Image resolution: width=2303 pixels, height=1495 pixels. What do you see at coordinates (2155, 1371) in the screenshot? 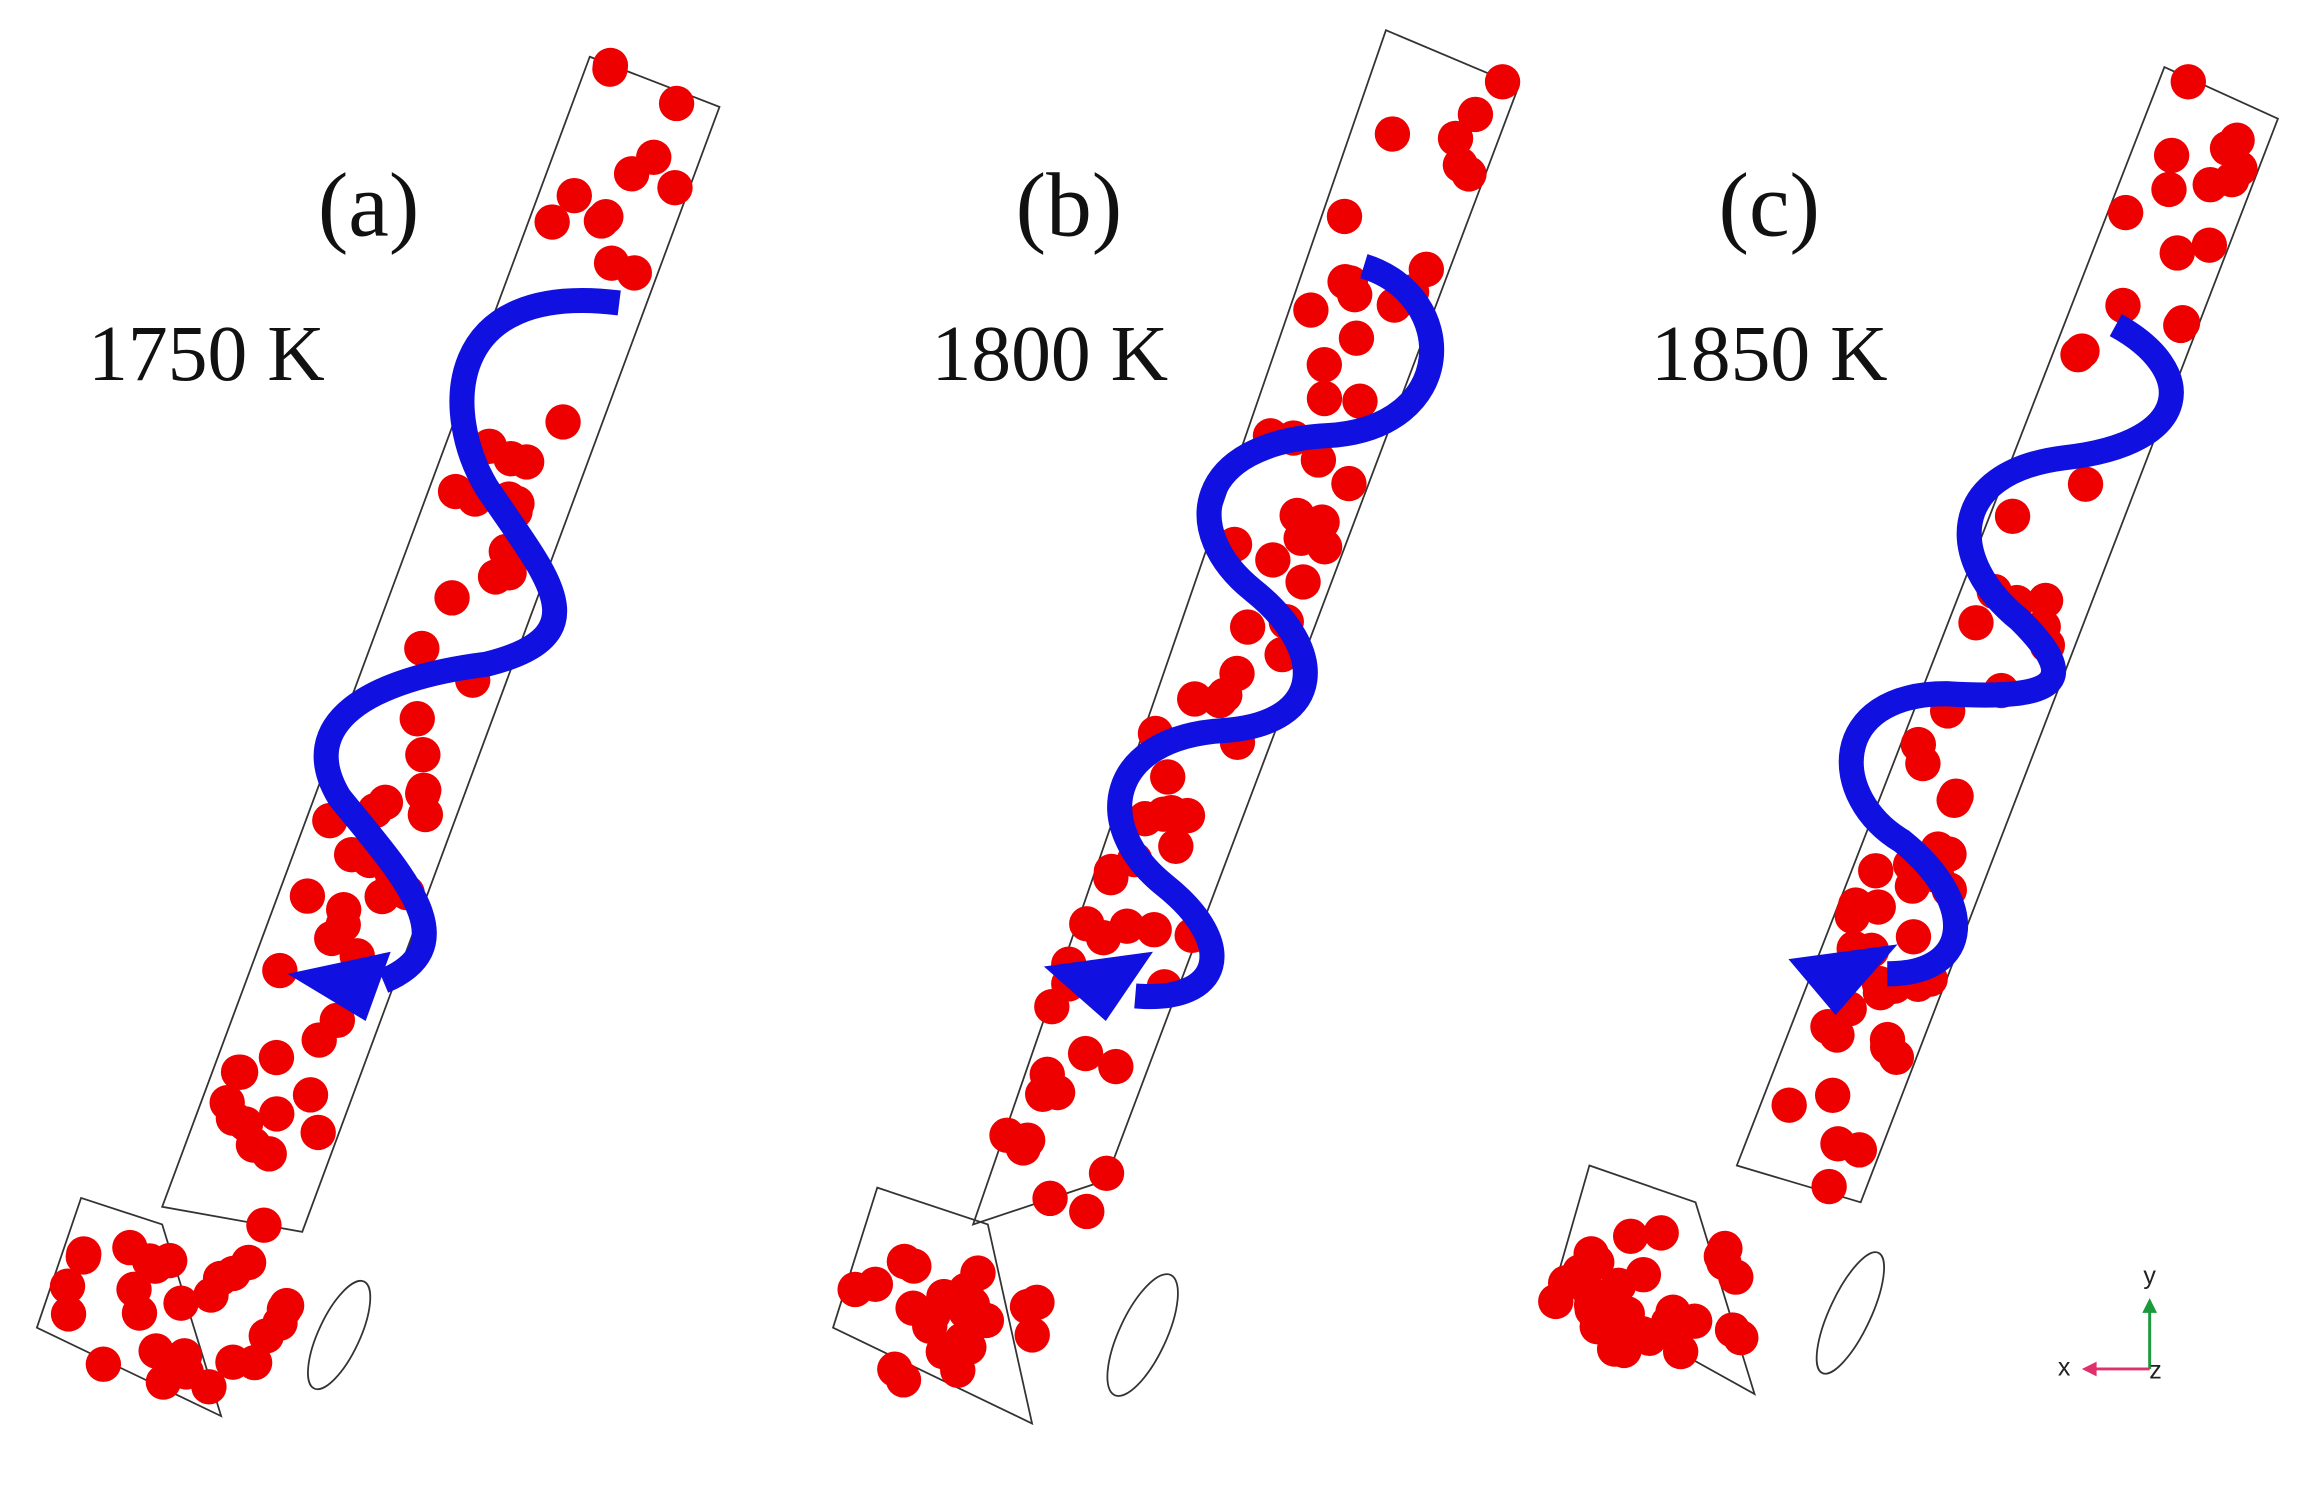
I see `z-axis-label: z` at bounding box center [2155, 1371].